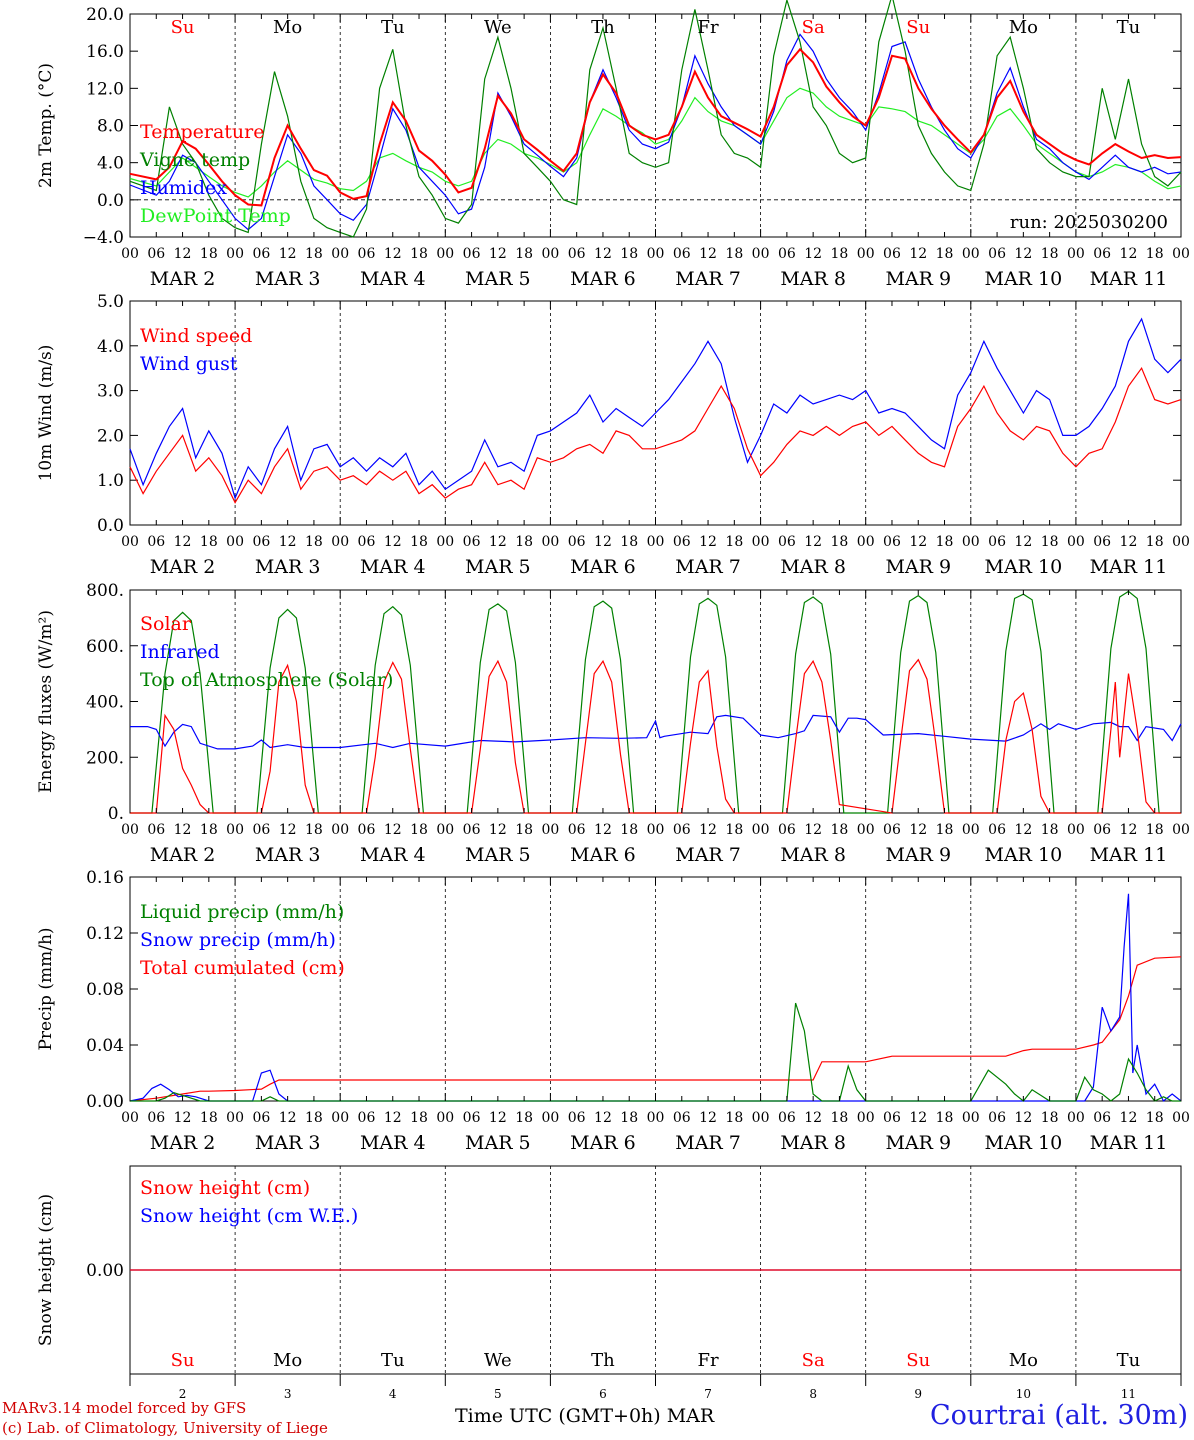  Describe the element at coordinates (183, 855) in the screenshot. I see `date-label: MAR 2` at that location.